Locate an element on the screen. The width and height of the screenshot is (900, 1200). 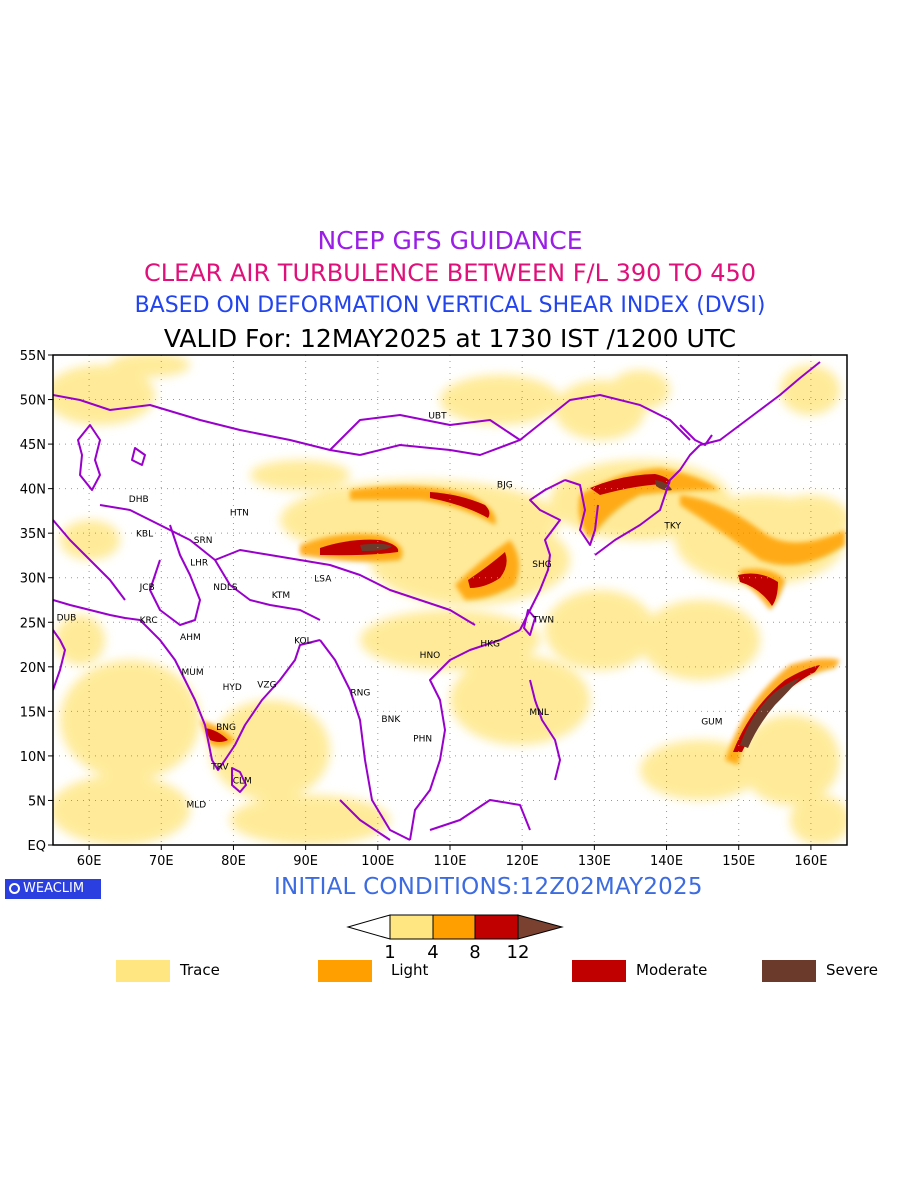
lat-tick-label: 35N is located at coordinates (33, 534).